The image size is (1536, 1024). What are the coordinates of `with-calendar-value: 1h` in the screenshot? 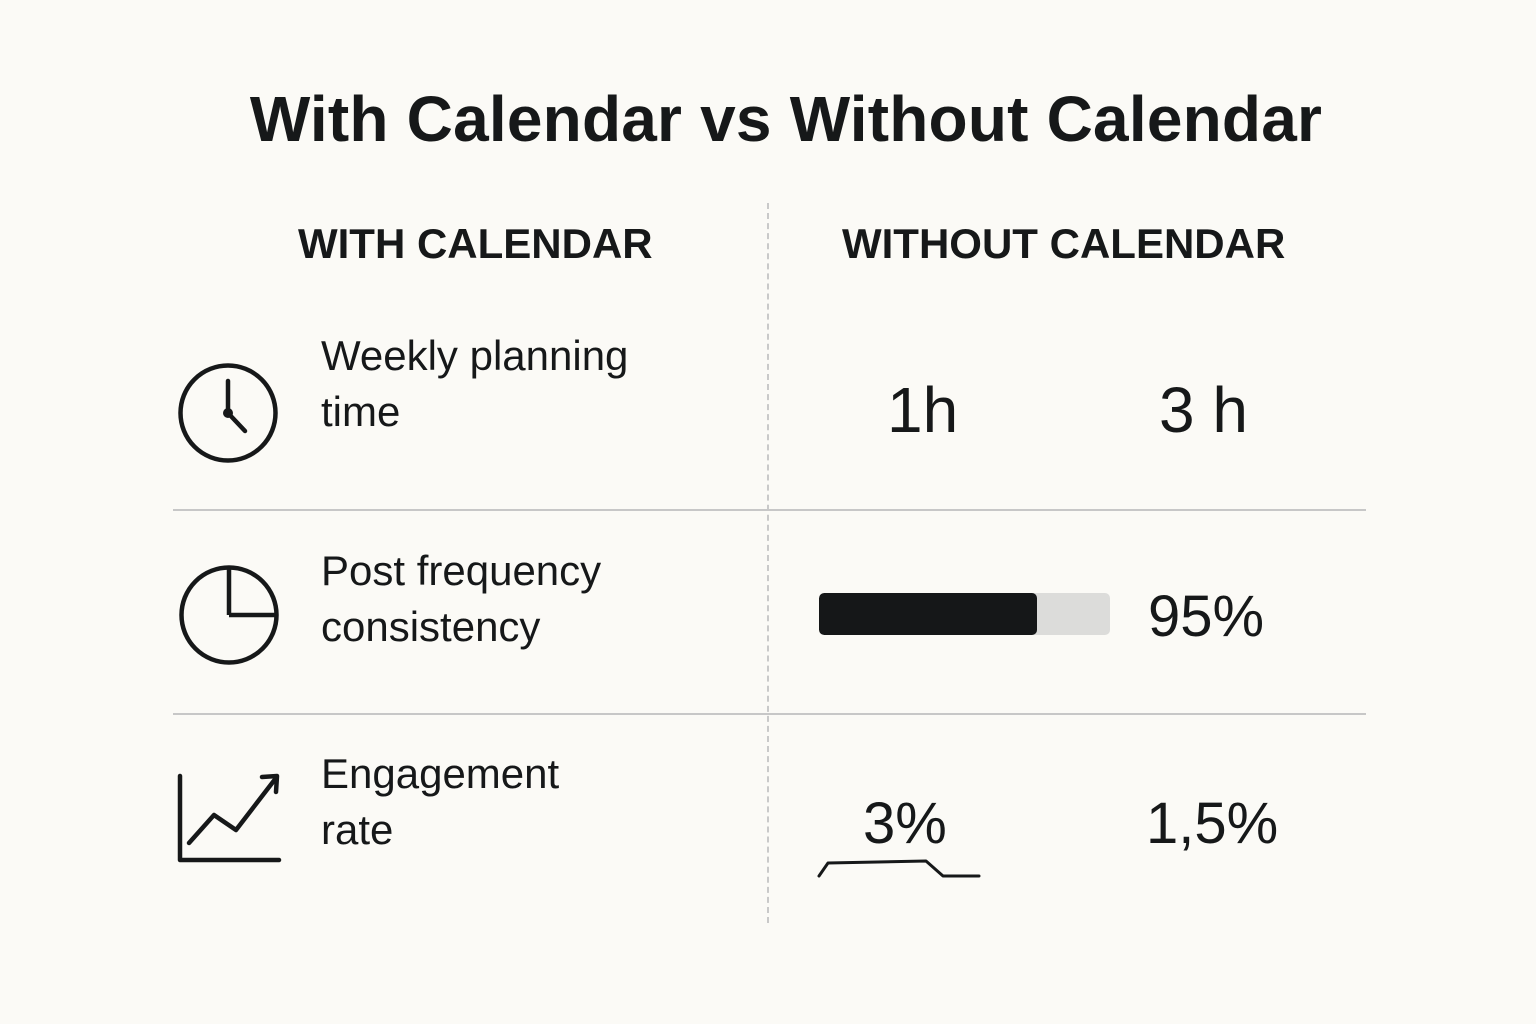 It's located at (923, 410).